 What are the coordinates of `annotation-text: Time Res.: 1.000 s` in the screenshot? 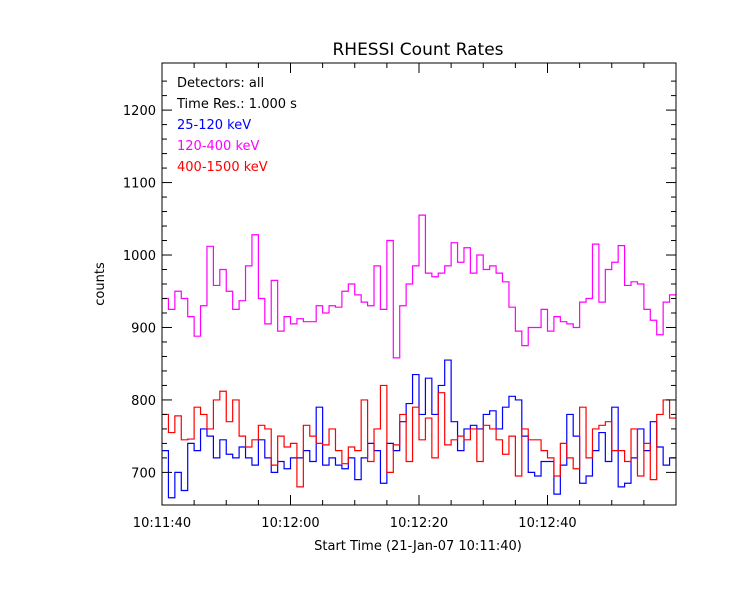 It's located at (236, 104).